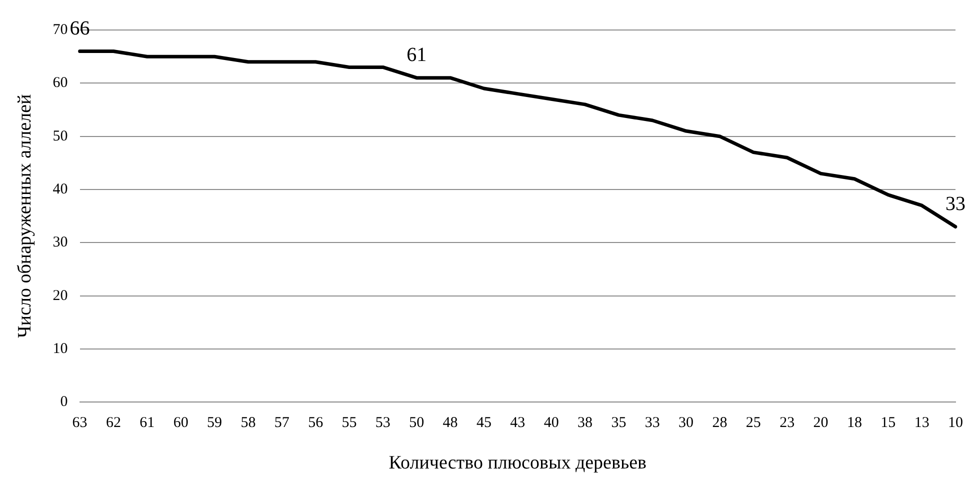 This screenshot has width=975, height=487. I want to click on x-tick-label: 45, so click(484, 423).